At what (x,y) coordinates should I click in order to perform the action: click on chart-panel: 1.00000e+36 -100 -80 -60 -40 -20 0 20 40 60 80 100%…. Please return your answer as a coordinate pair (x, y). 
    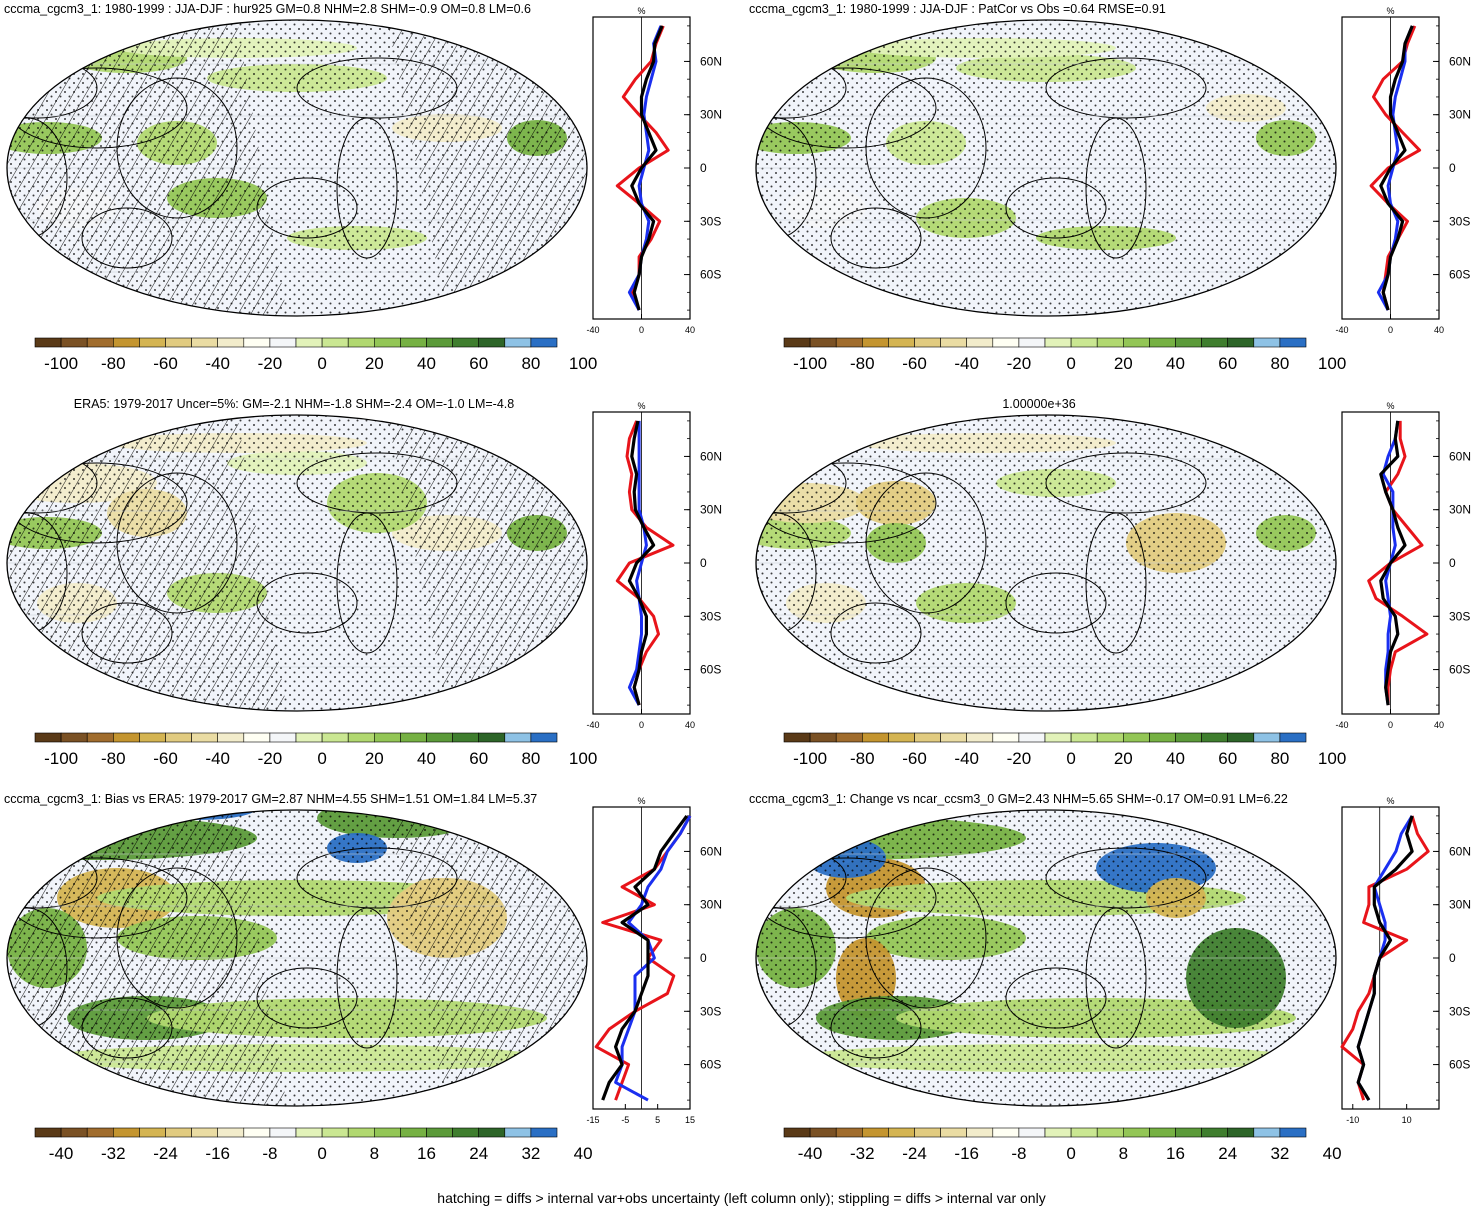
    Looking at the image, I should click on (1113, 582).